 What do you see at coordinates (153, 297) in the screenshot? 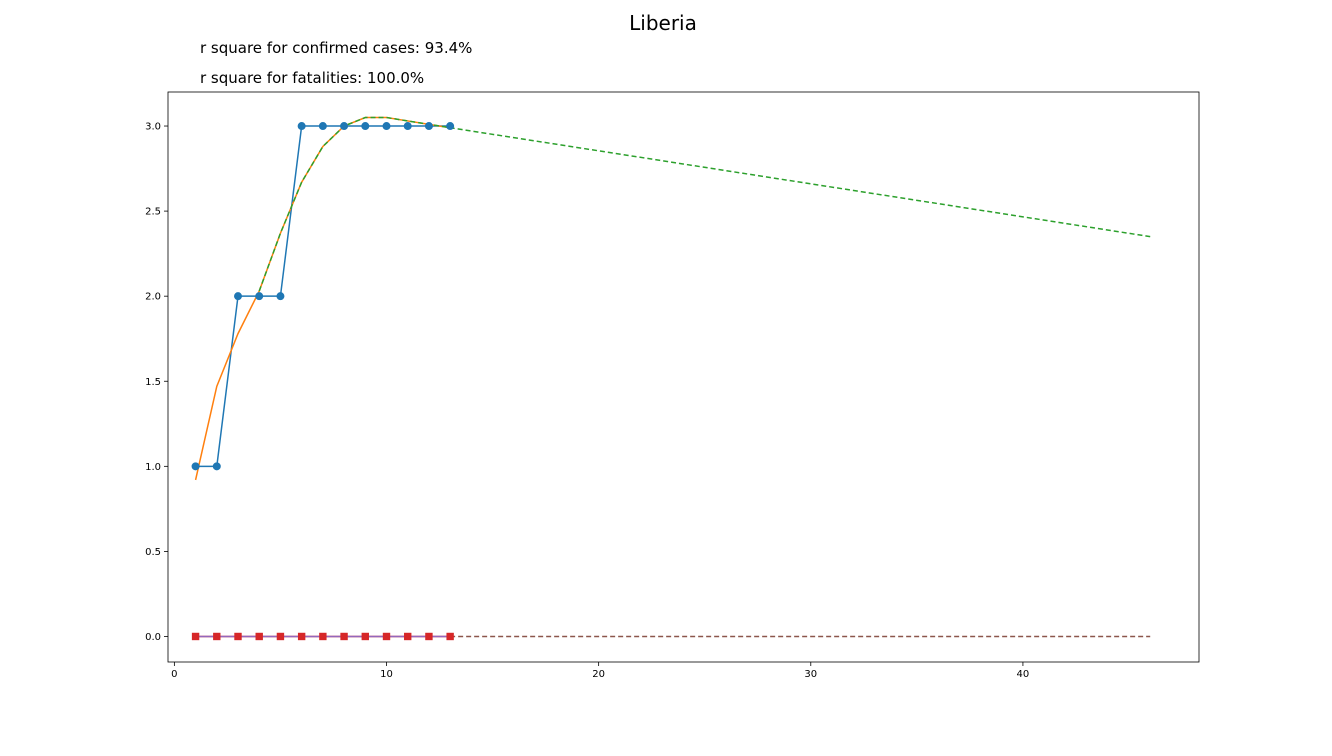
I see `y-tick-label-4: 2.0` at bounding box center [153, 297].